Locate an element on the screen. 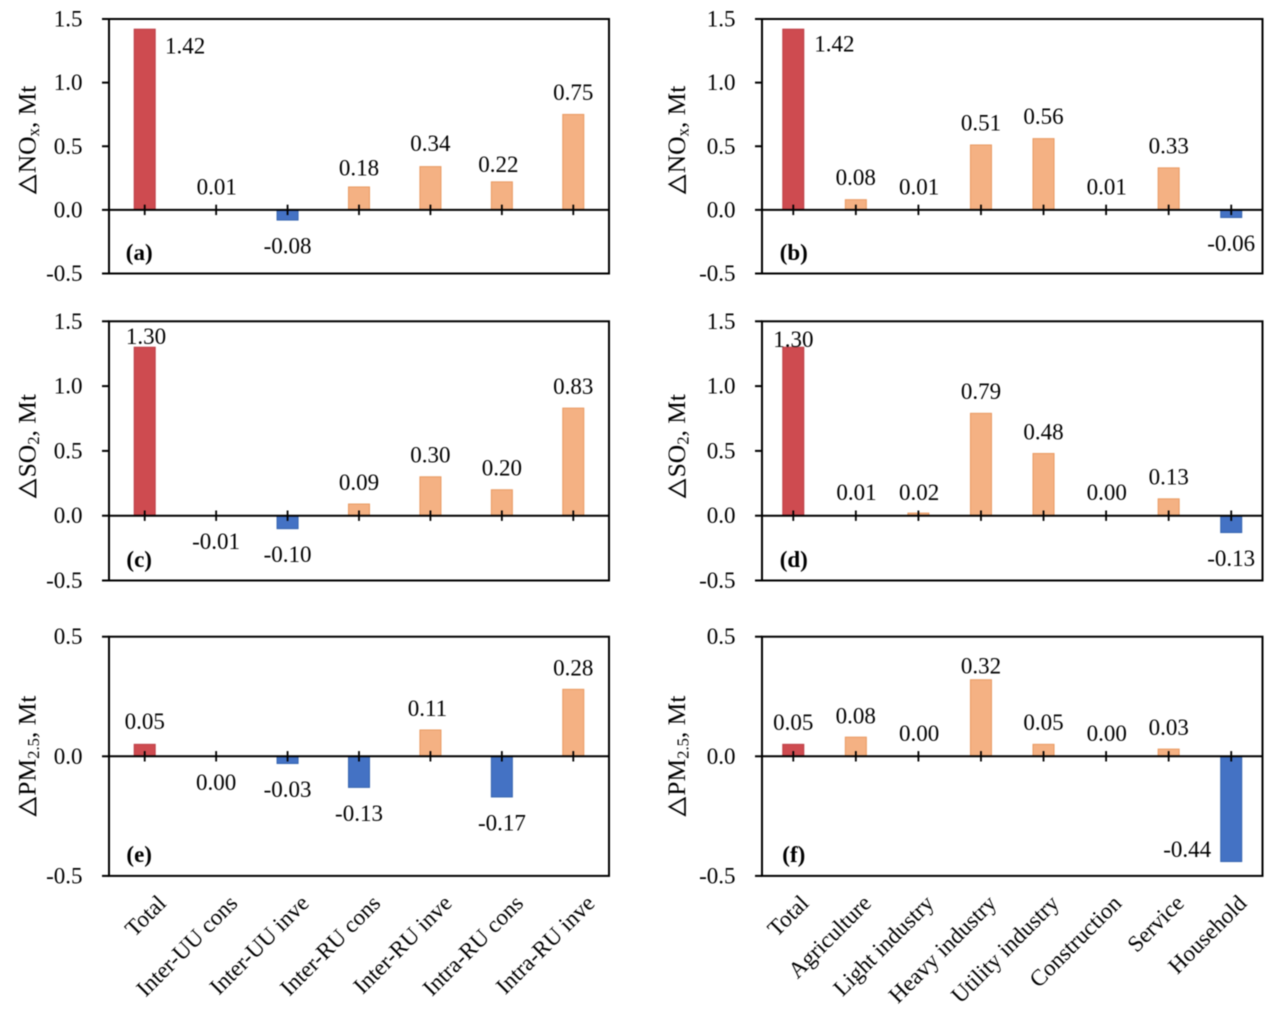  svg-text: 0.48 is located at coordinates (1043, 431).